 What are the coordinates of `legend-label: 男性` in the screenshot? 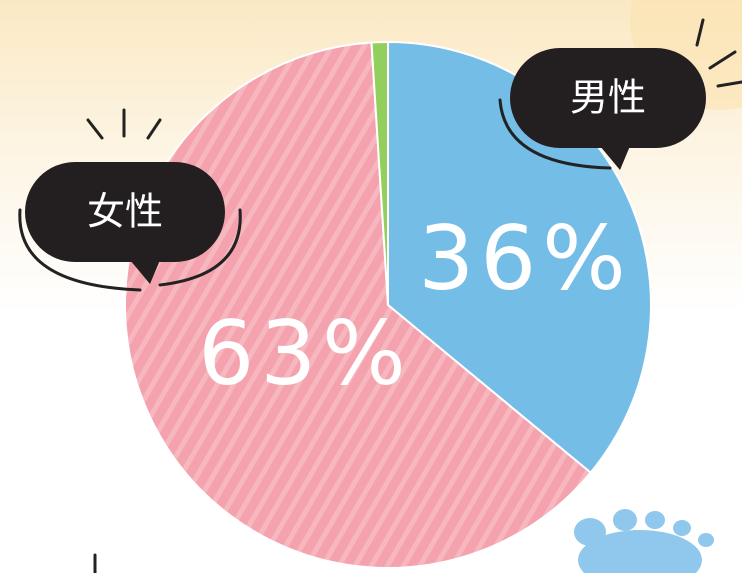 It's located at (608, 98).